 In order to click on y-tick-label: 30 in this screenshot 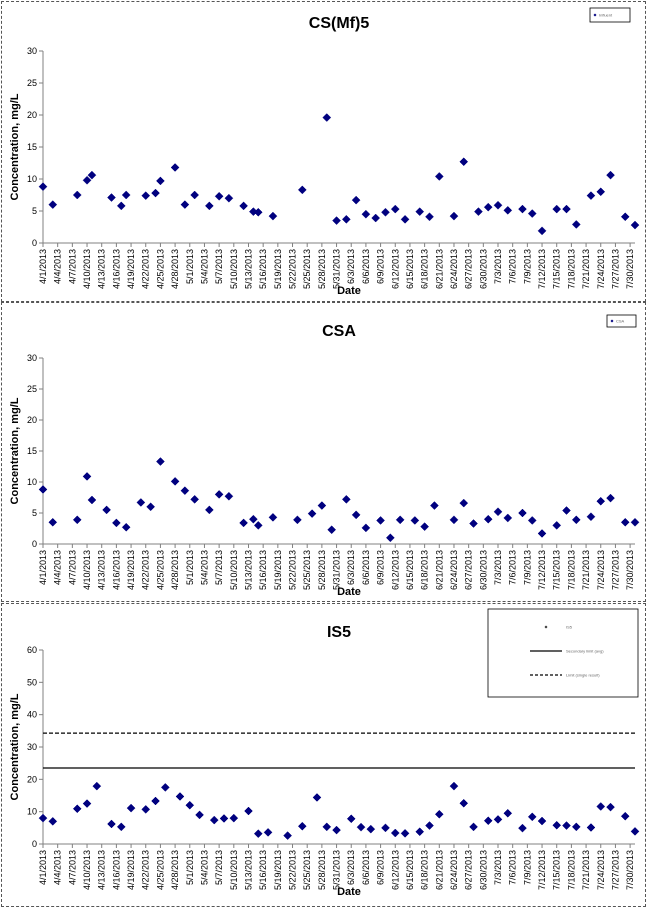, I will do `click(32, 51)`.